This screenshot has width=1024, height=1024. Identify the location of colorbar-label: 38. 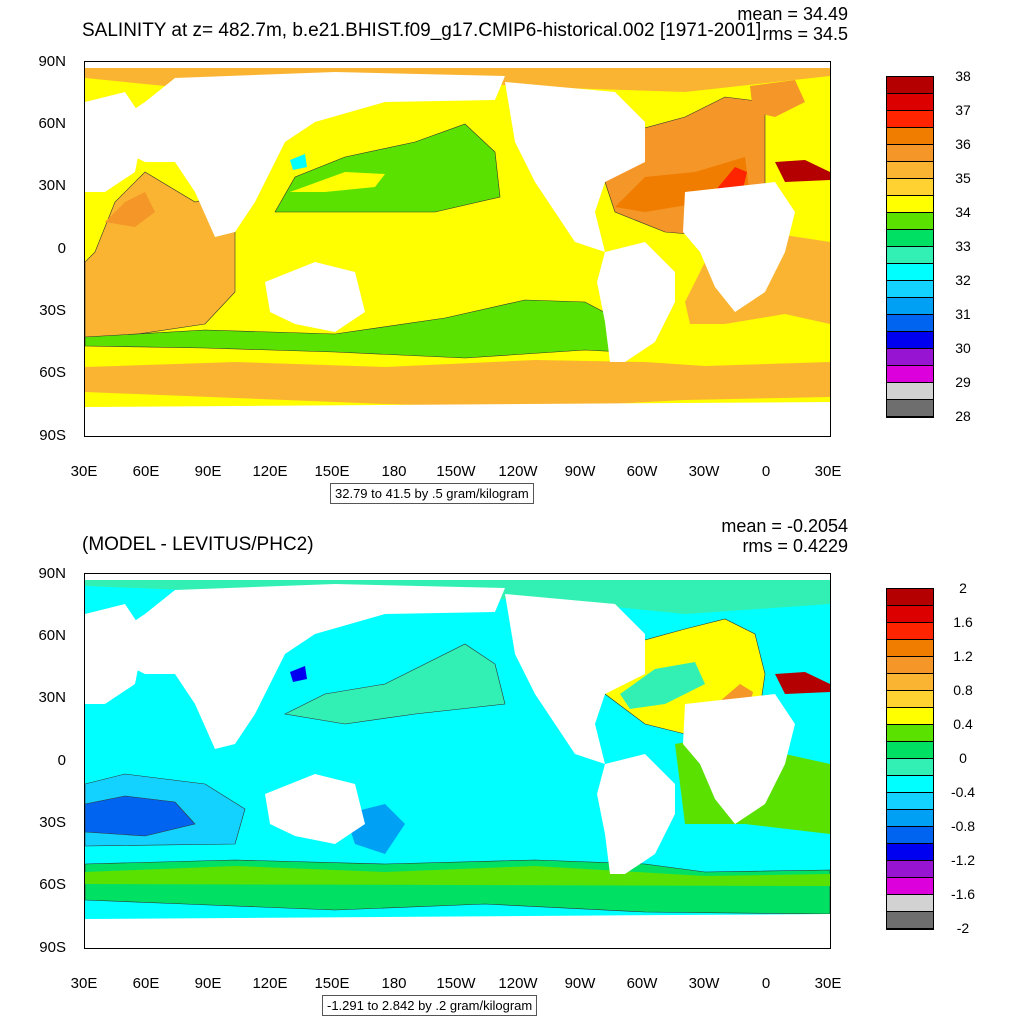
(963, 76).